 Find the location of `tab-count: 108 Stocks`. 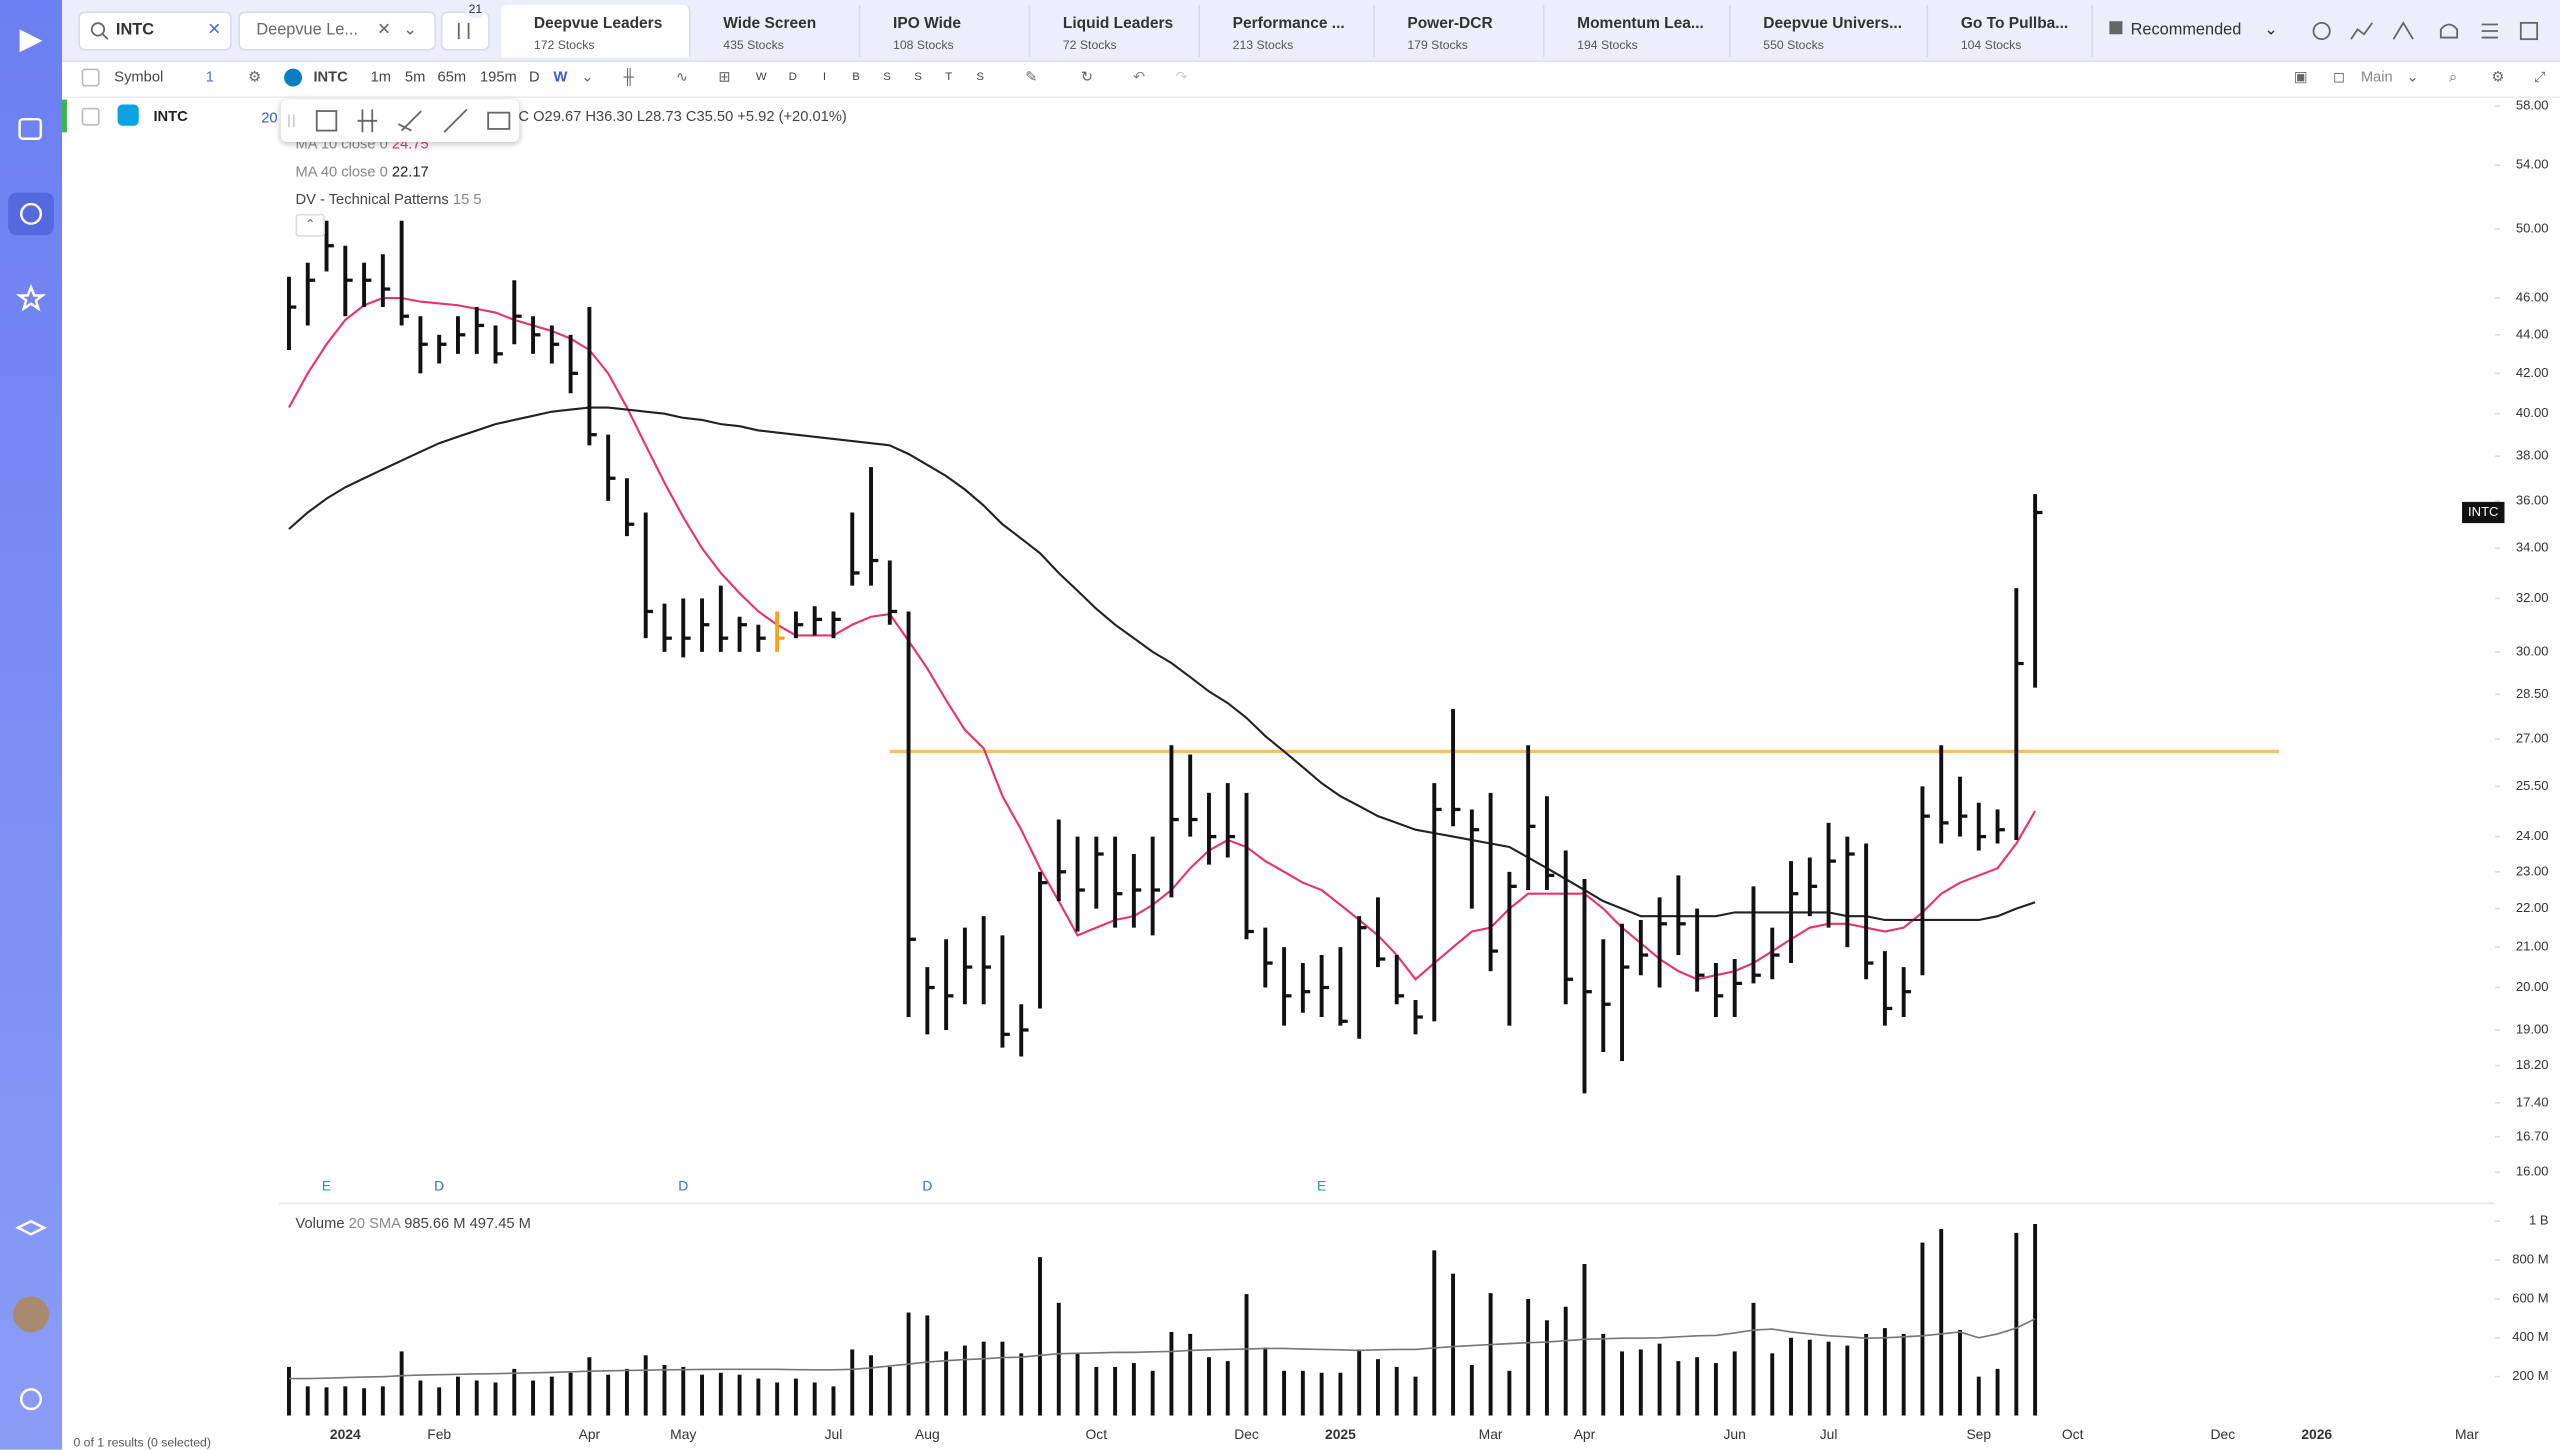

tab-count: 108 Stocks is located at coordinates (923, 45).